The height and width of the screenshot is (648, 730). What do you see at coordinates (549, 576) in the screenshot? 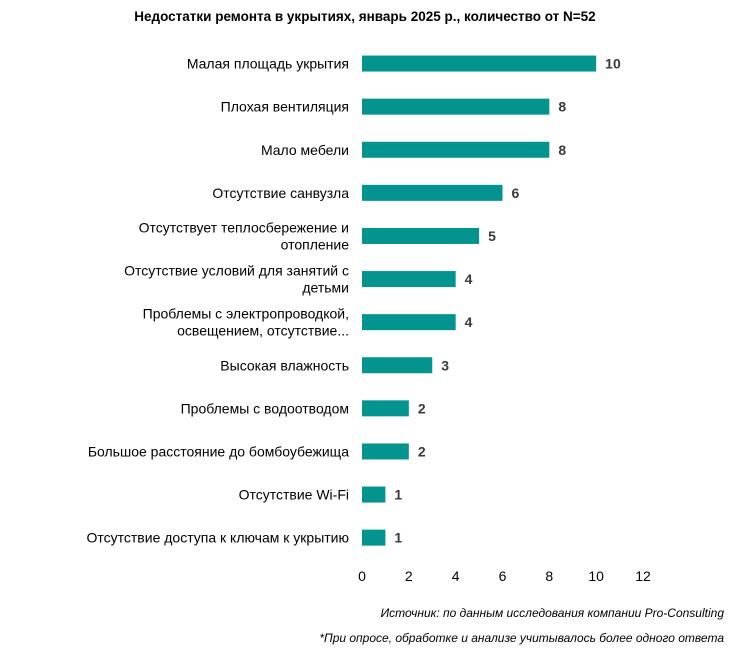
I see `x-tick-8: 8` at bounding box center [549, 576].